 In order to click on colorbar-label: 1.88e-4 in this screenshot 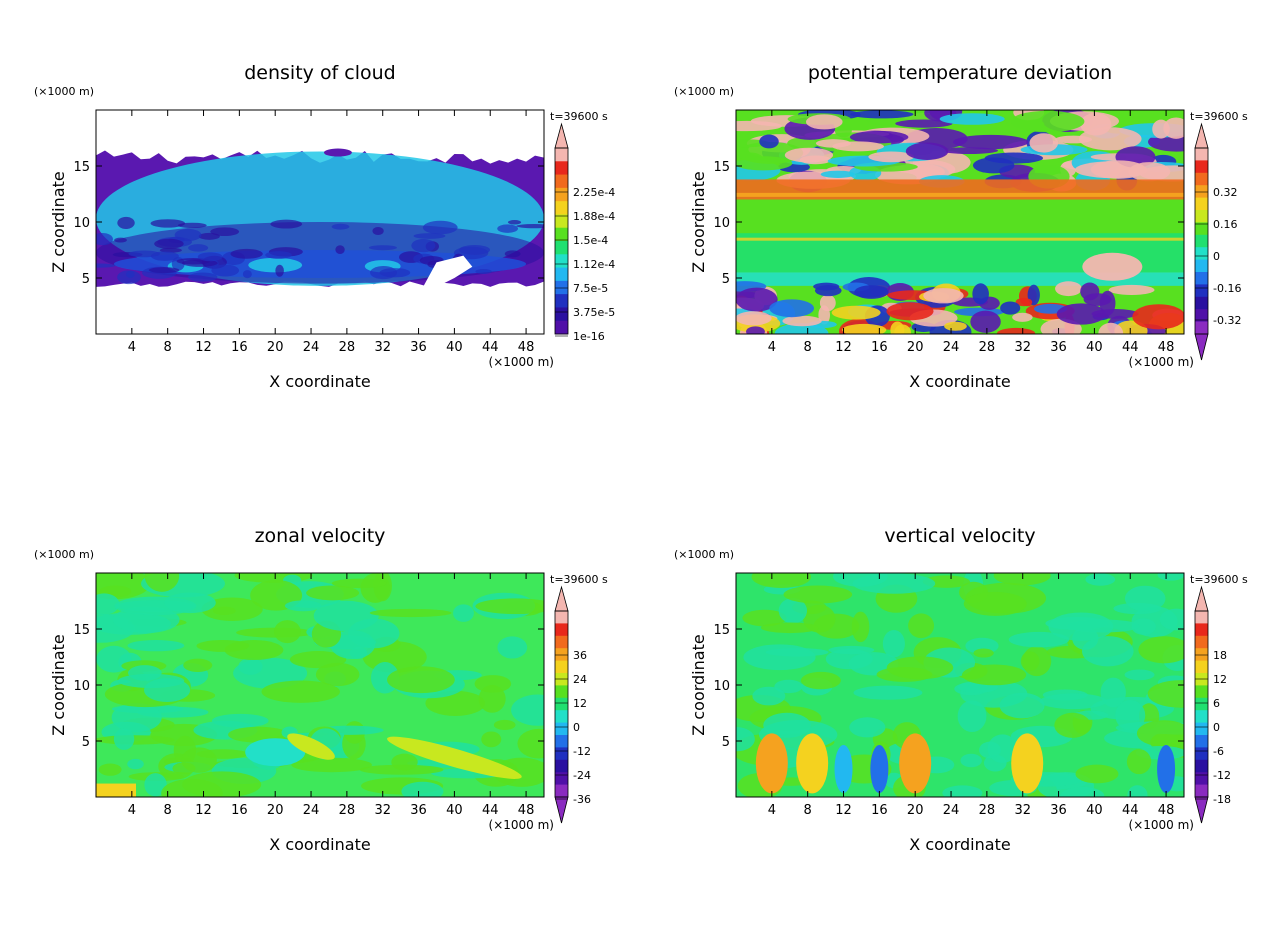, I will do `click(594, 216)`.